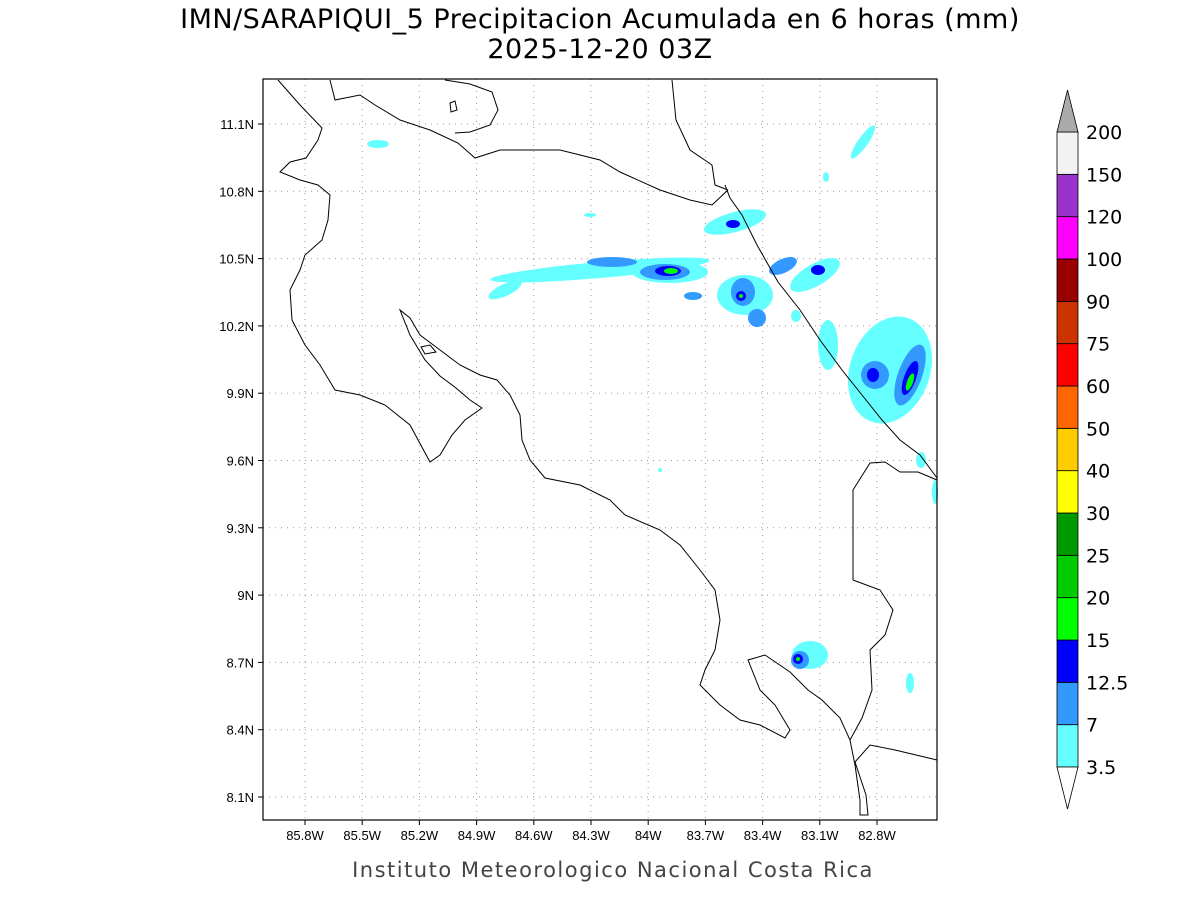  What do you see at coordinates (245, 595) in the screenshot?
I see `lat-label: 9N` at bounding box center [245, 595].